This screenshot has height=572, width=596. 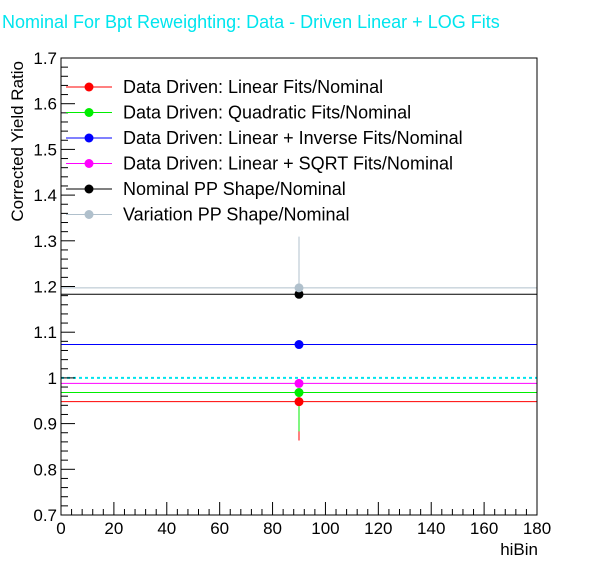 I want to click on y-tick-label: 1, so click(x=52, y=378).